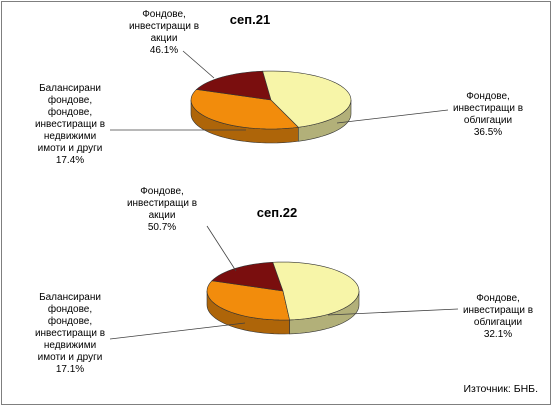 The image size is (554, 408). What do you see at coordinates (248, 300) in the screenshot?
I see `pie2-slice-bonds` at bounding box center [248, 300].